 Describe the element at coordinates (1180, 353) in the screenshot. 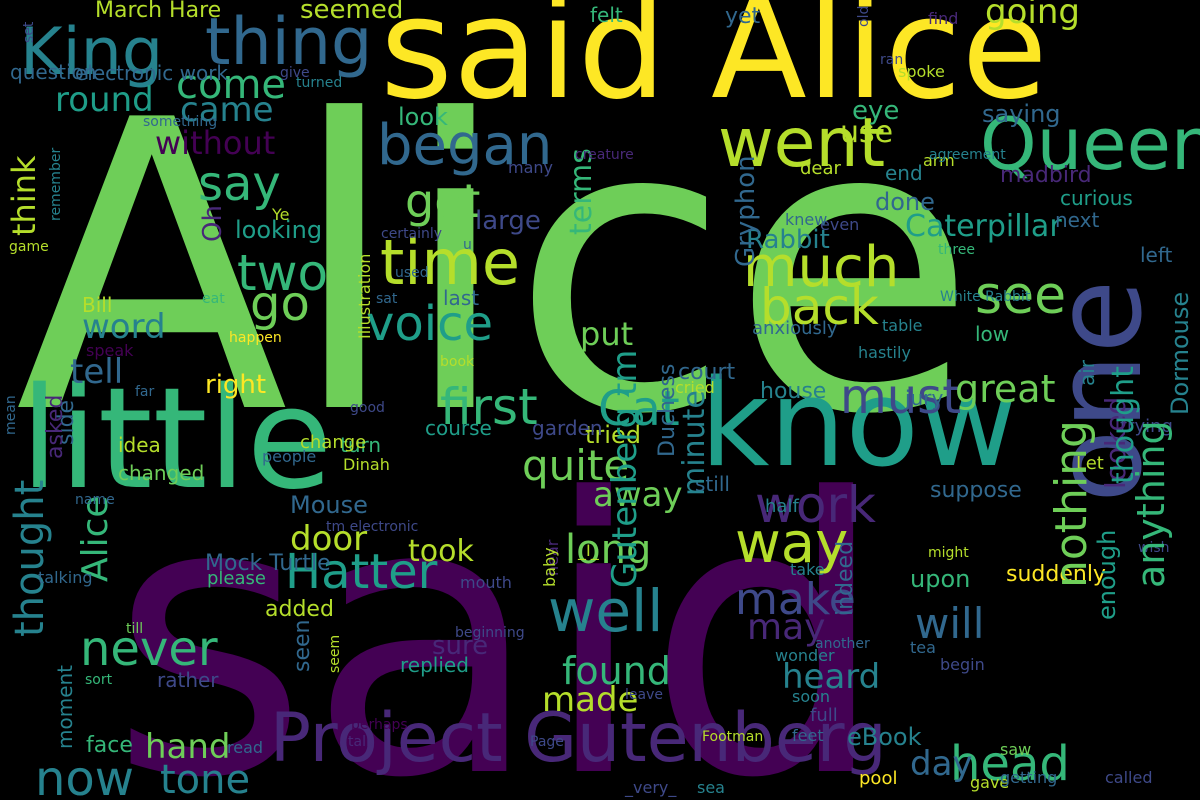

I see `cloud-word: Dormouse` at that location.